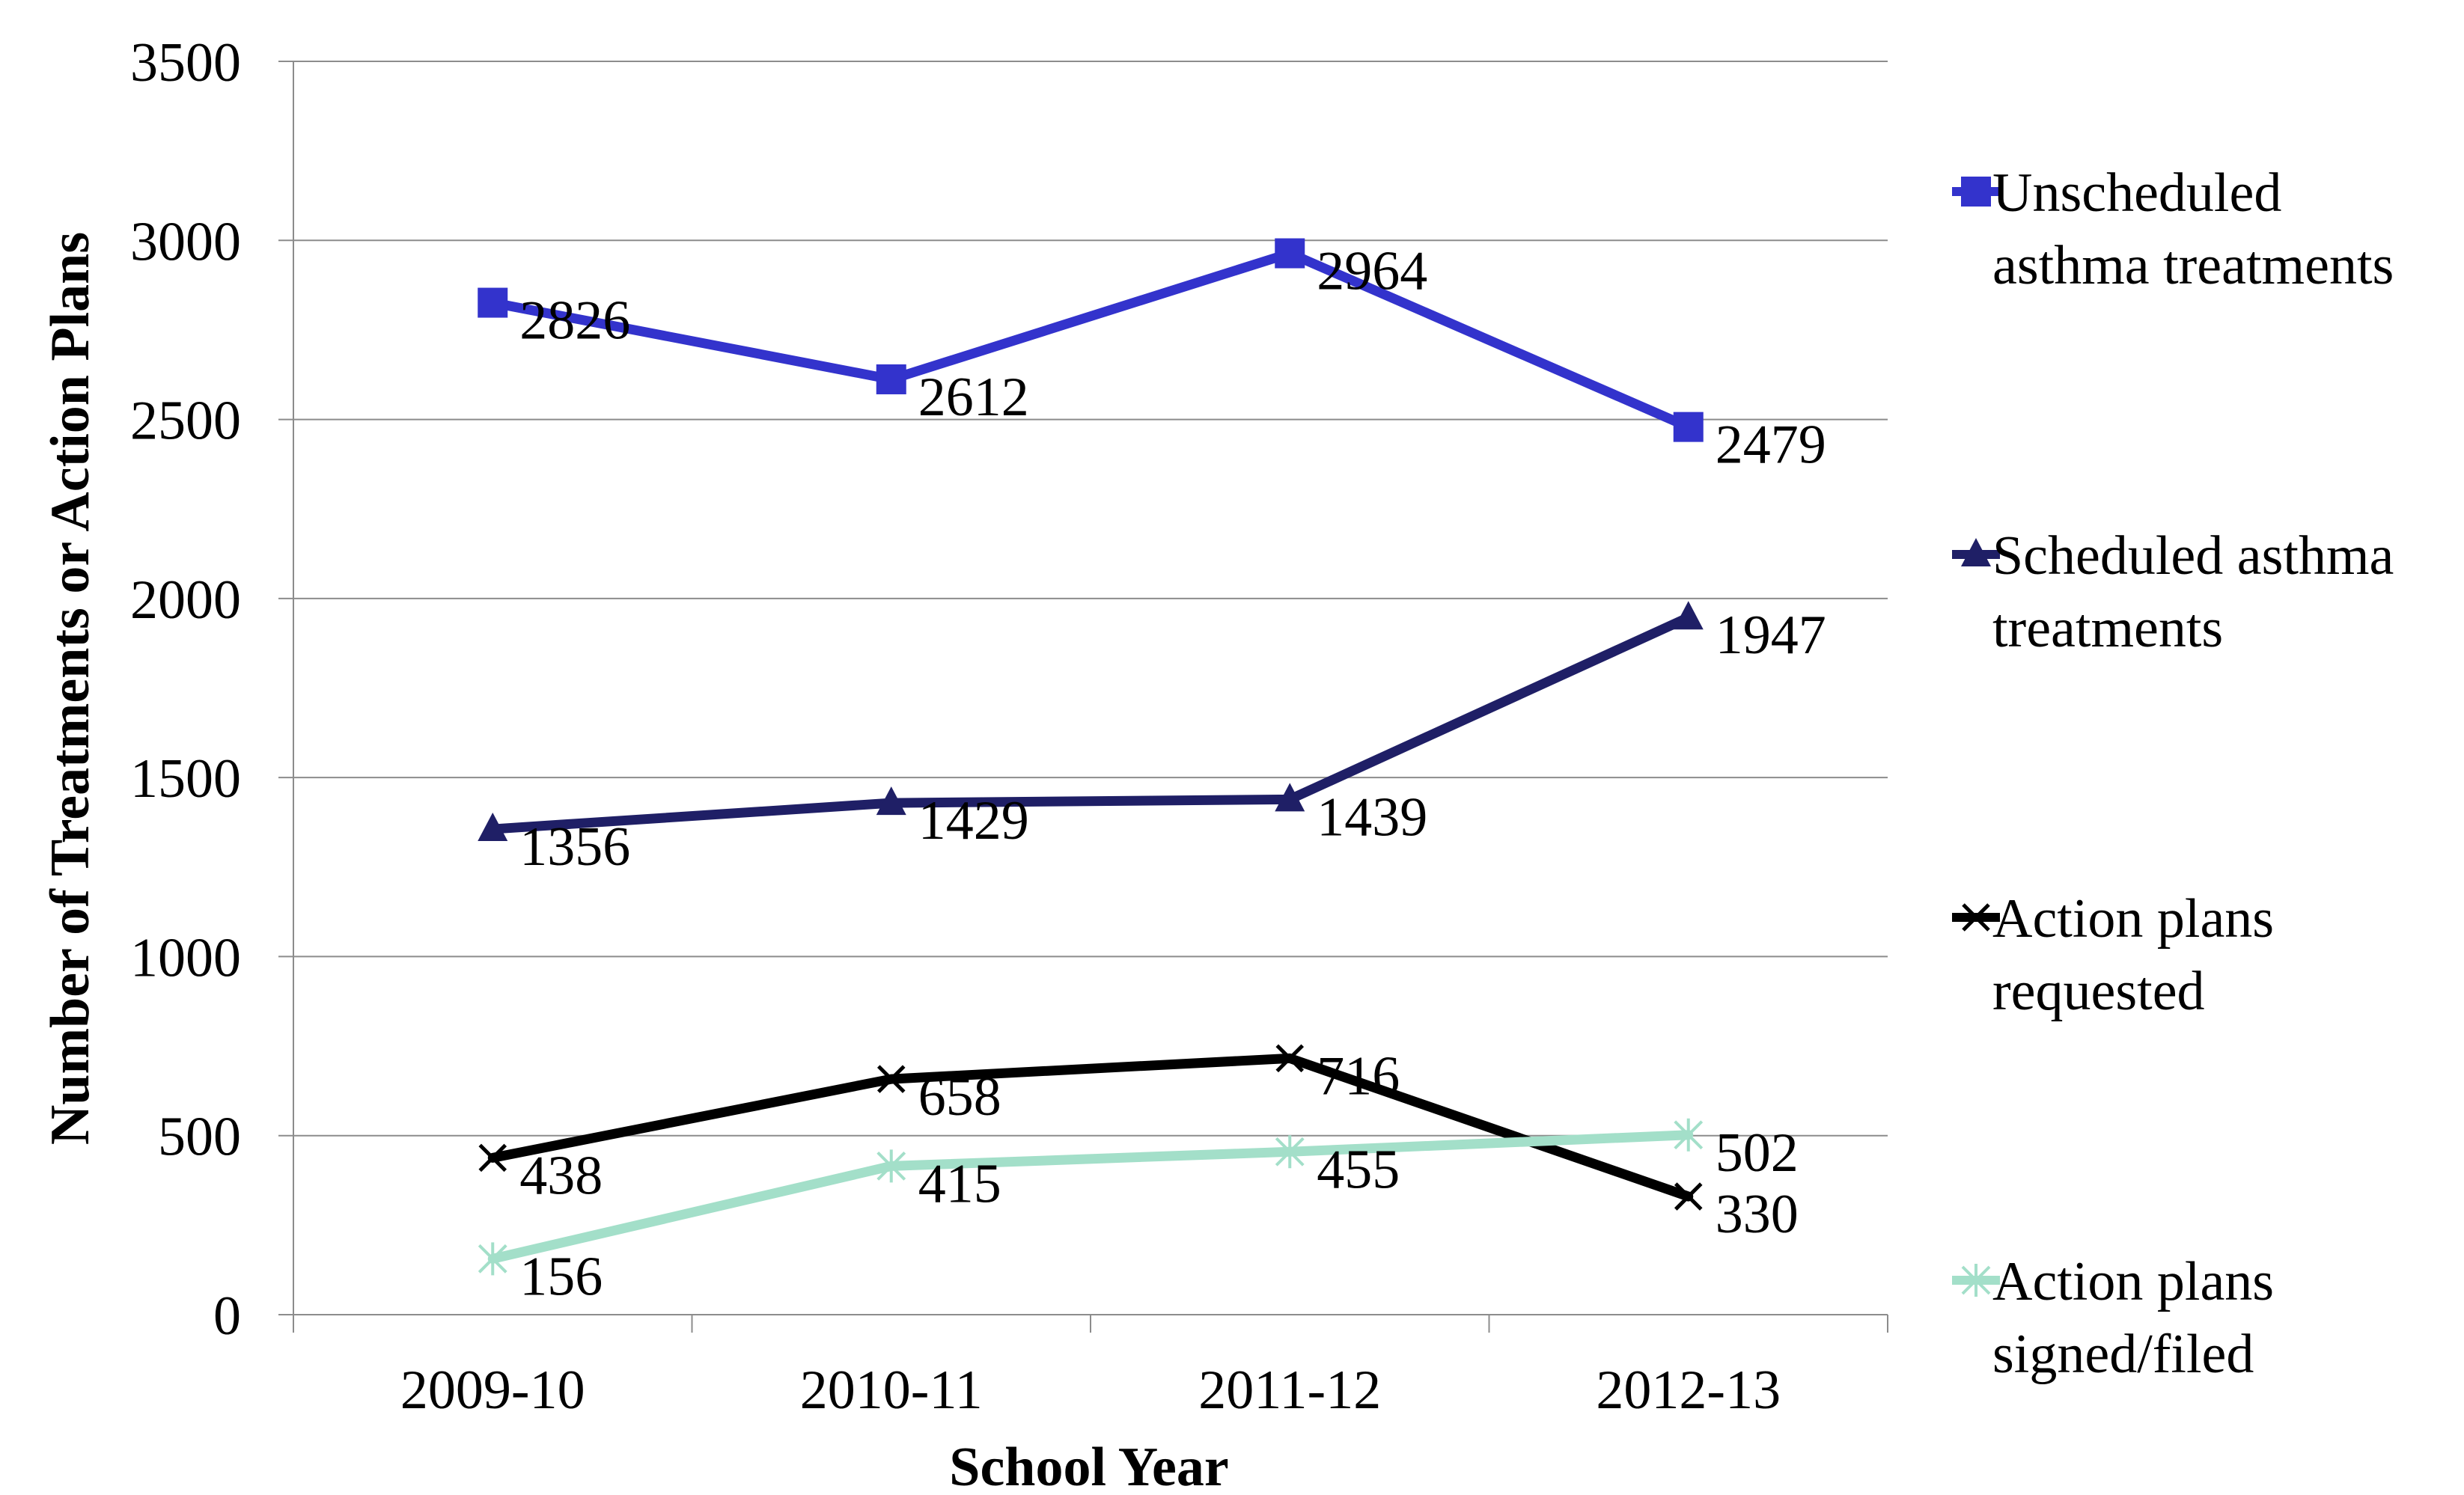 The image size is (2464, 1495). I want to click on y-axis-title: Number of Treatments or Action Plans, so click(70, 688).